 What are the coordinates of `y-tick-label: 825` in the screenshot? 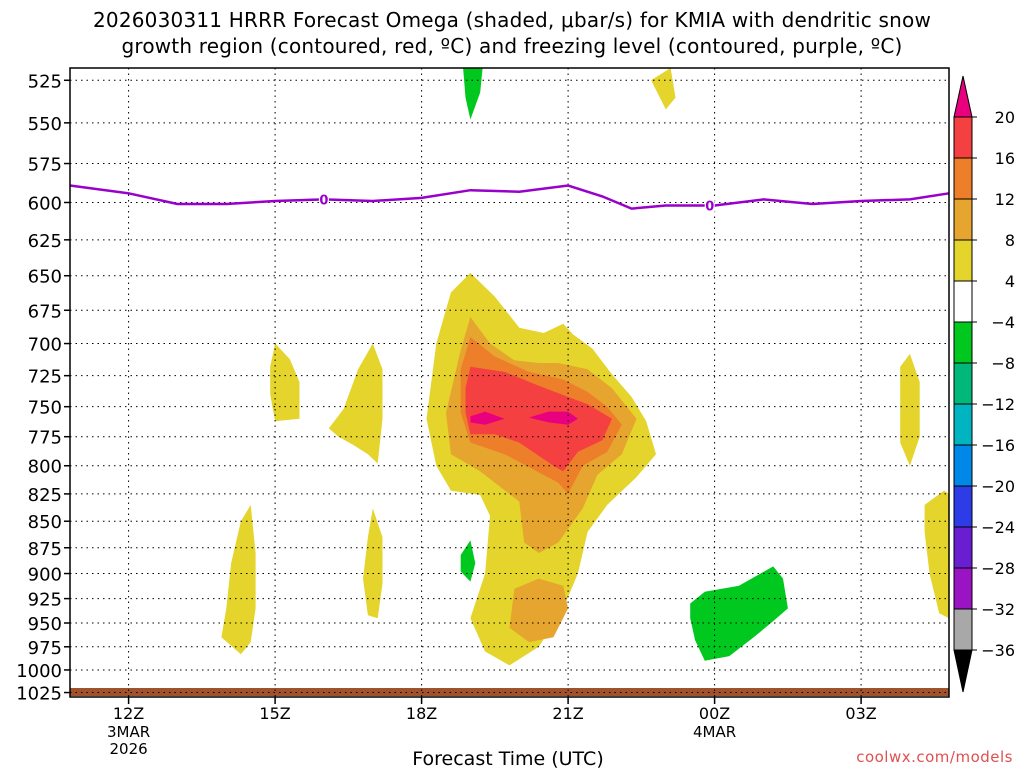 It's located at (45, 495).